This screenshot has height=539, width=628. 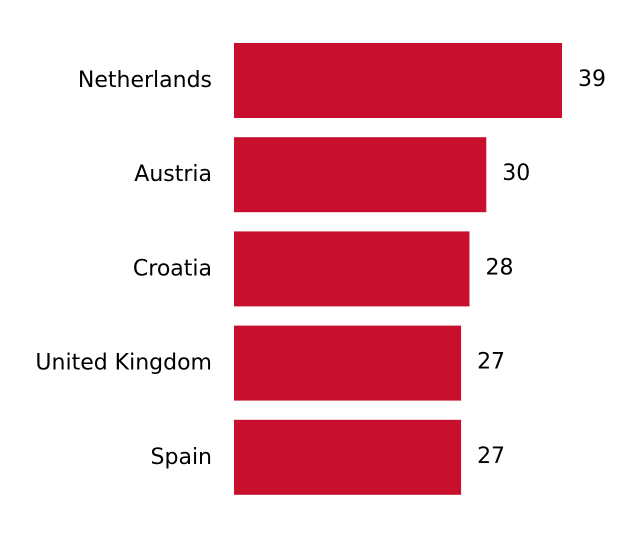 What do you see at coordinates (348, 363) in the screenshot?
I see `bar-united-kingdom` at bounding box center [348, 363].